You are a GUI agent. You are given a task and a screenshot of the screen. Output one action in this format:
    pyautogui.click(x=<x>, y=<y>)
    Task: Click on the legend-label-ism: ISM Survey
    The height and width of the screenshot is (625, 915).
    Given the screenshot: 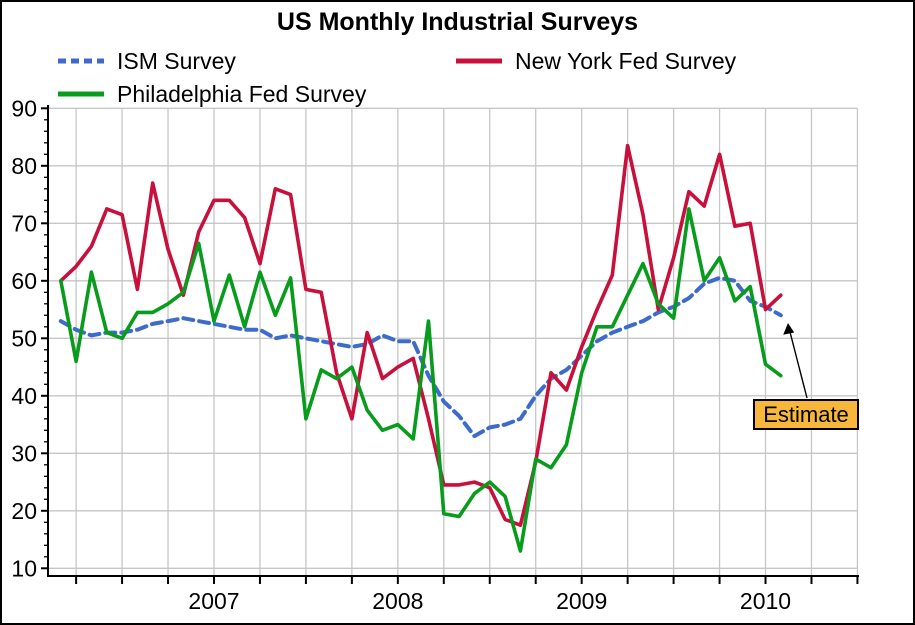 What is the action you would take?
    pyautogui.click(x=176, y=60)
    